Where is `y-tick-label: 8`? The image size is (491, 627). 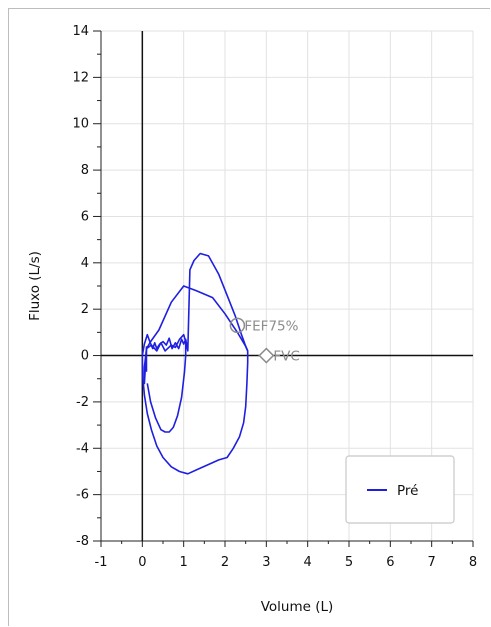 y-tick-label: 8 is located at coordinates (85, 170).